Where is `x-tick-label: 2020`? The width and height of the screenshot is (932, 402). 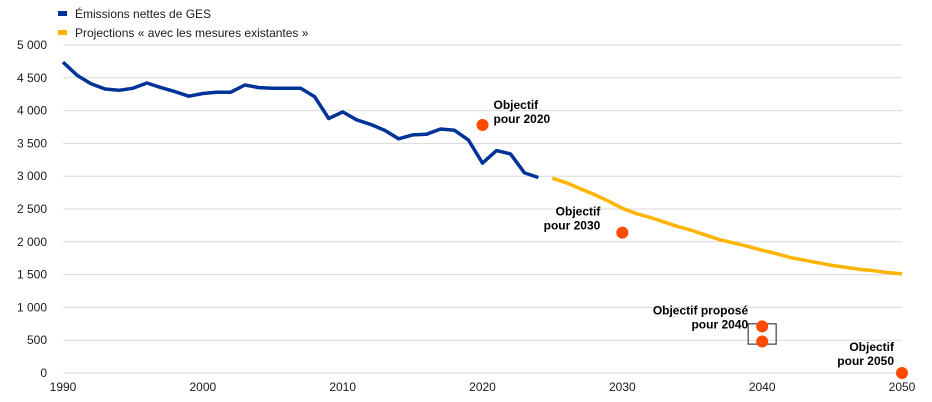
x-tick-label: 2020 is located at coordinates (482, 387).